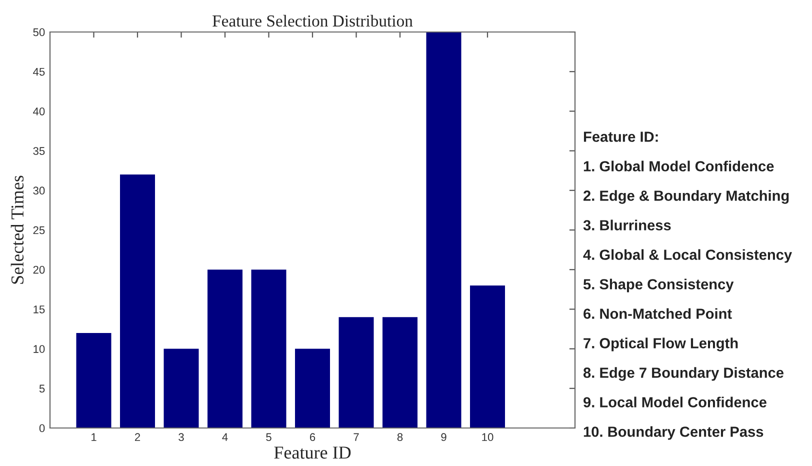 The image size is (812, 466). Describe the element at coordinates (675, 402) in the screenshot. I see `text: 9. Local Model Confidence` at that location.